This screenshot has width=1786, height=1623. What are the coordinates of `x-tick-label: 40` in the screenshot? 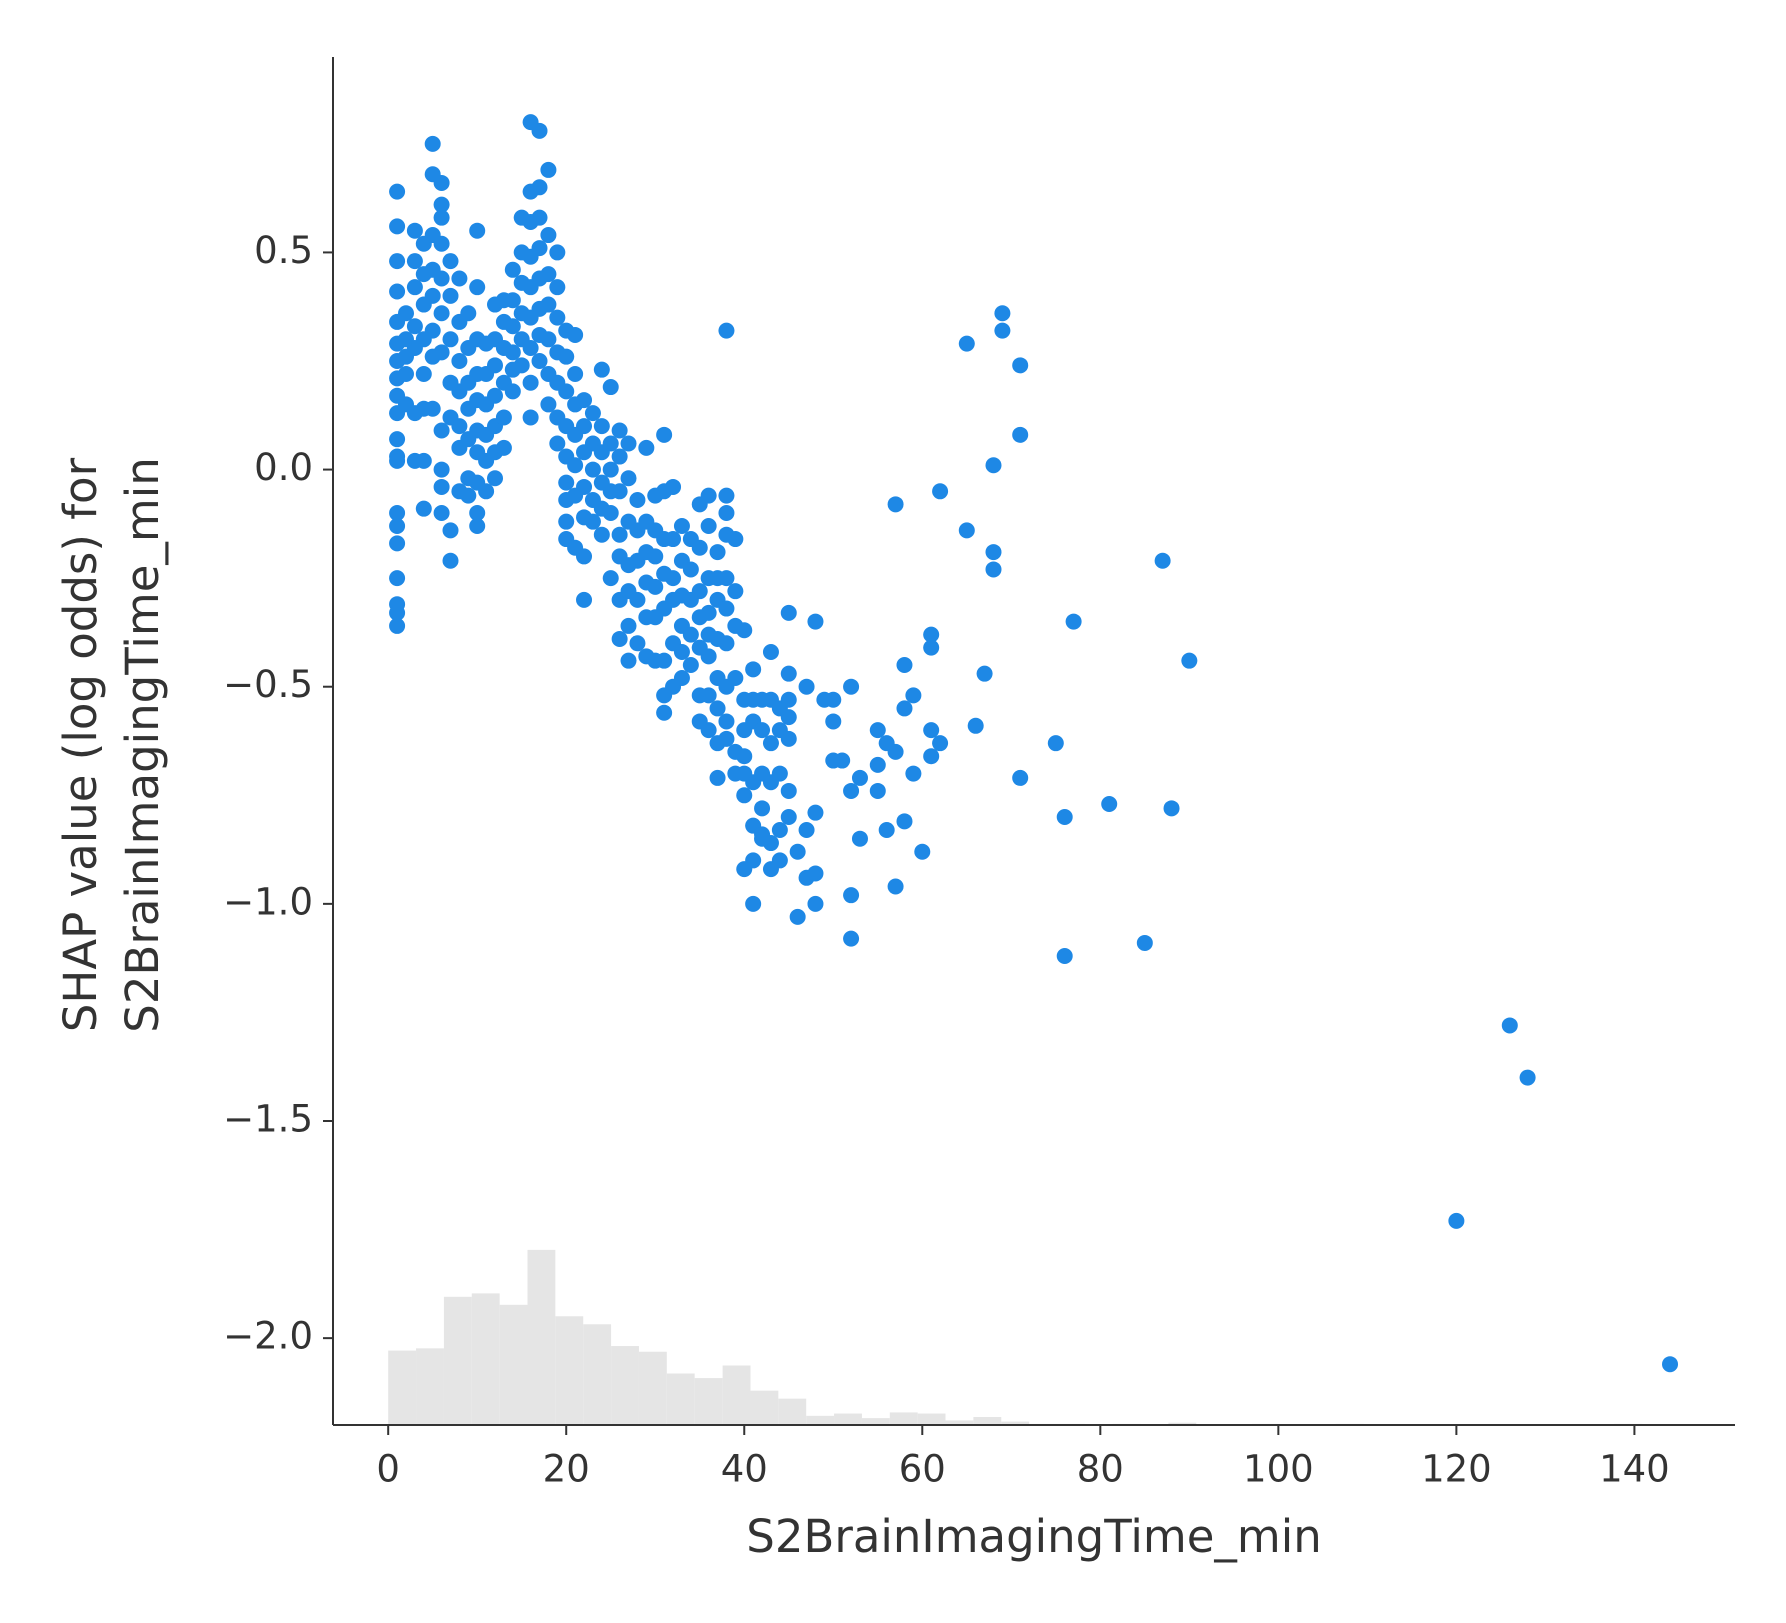 It's located at (744, 1469).